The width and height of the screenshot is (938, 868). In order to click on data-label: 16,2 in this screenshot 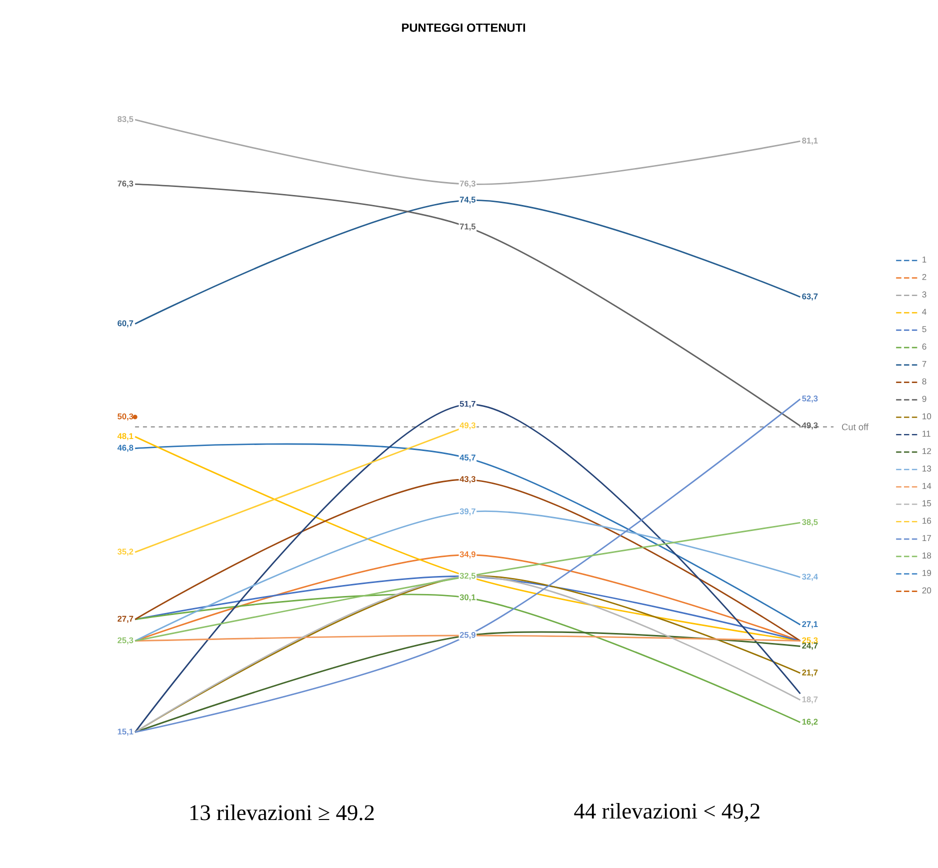, I will do `click(810, 722)`.